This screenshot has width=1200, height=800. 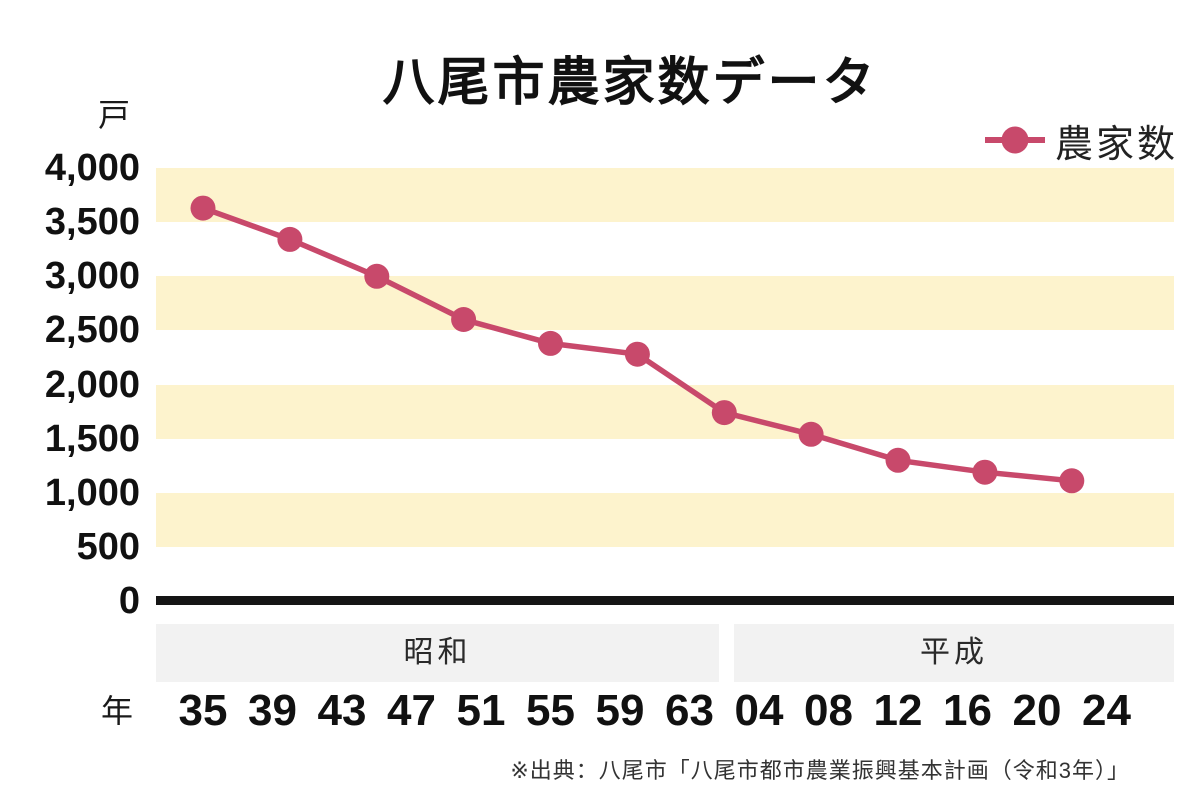 I want to click on x-tick-label: 04, so click(x=759, y=710).